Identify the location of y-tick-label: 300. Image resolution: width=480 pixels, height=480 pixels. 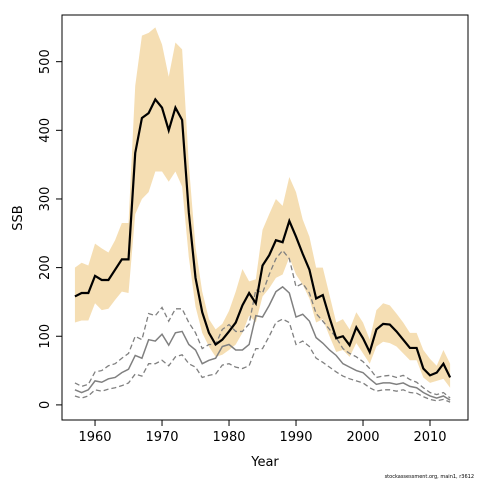
(45, 199).